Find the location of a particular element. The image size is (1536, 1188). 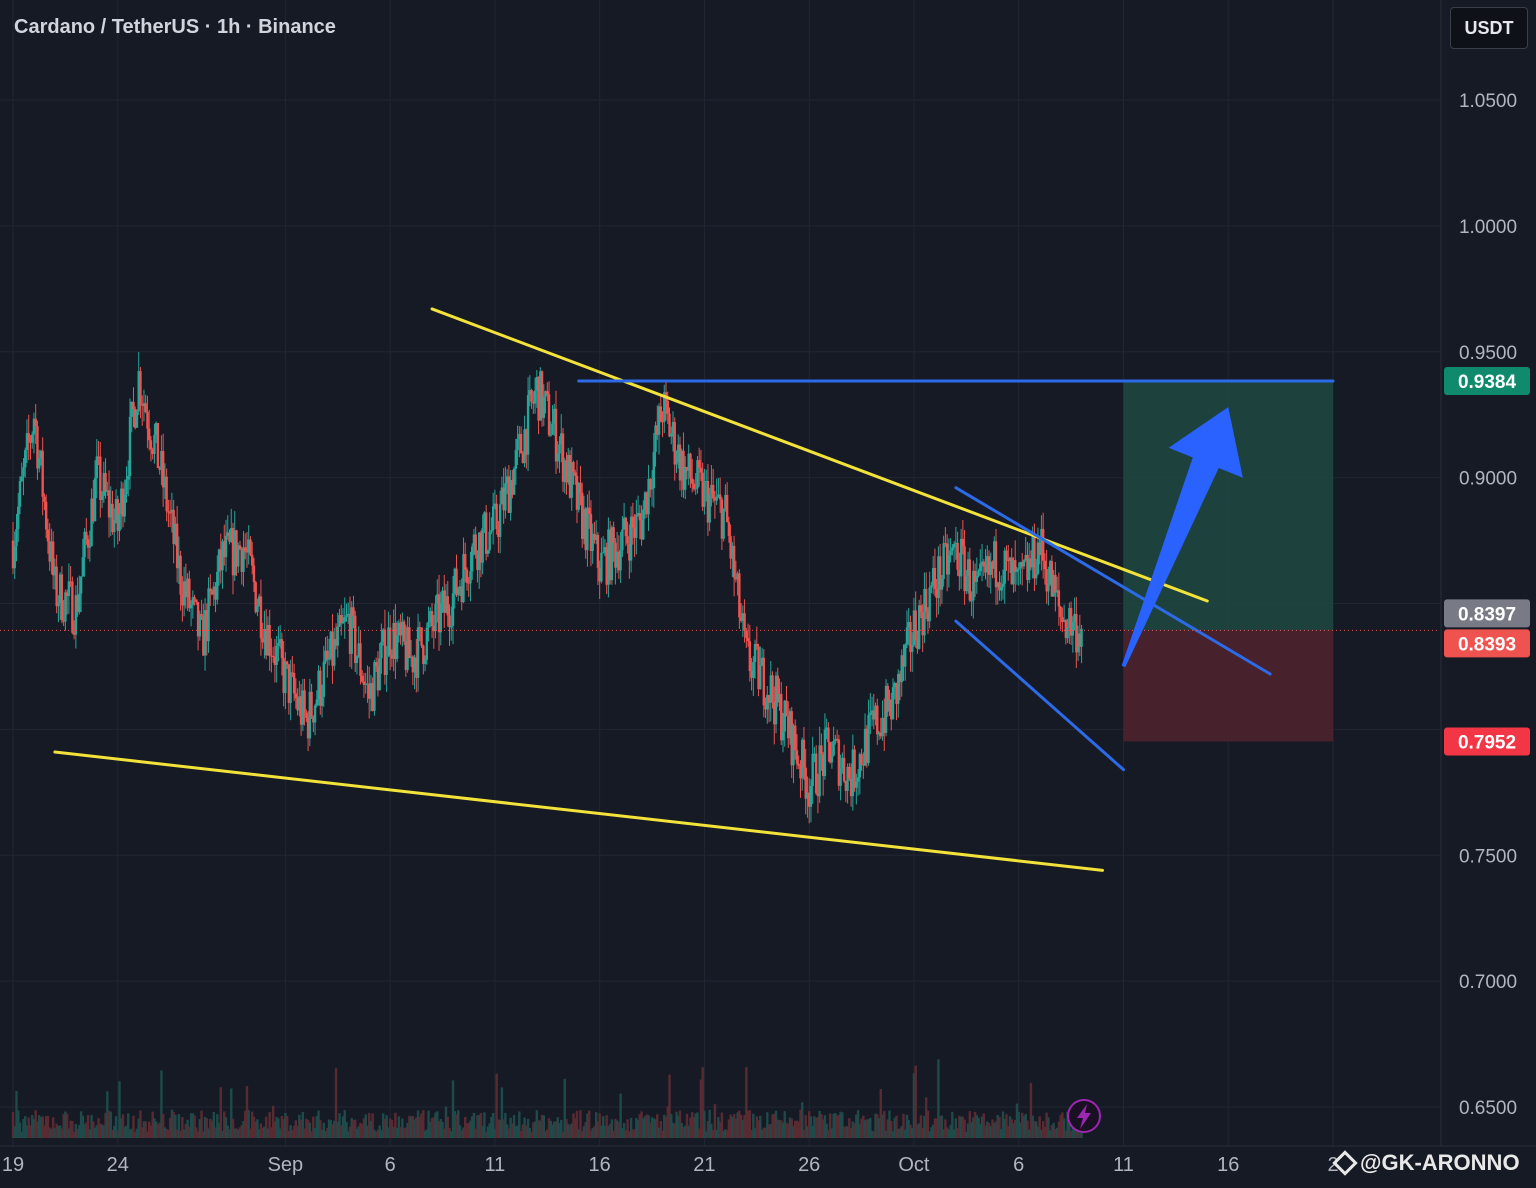

price-tick-label: 0.9500 is located at coordinates (1488, 353).